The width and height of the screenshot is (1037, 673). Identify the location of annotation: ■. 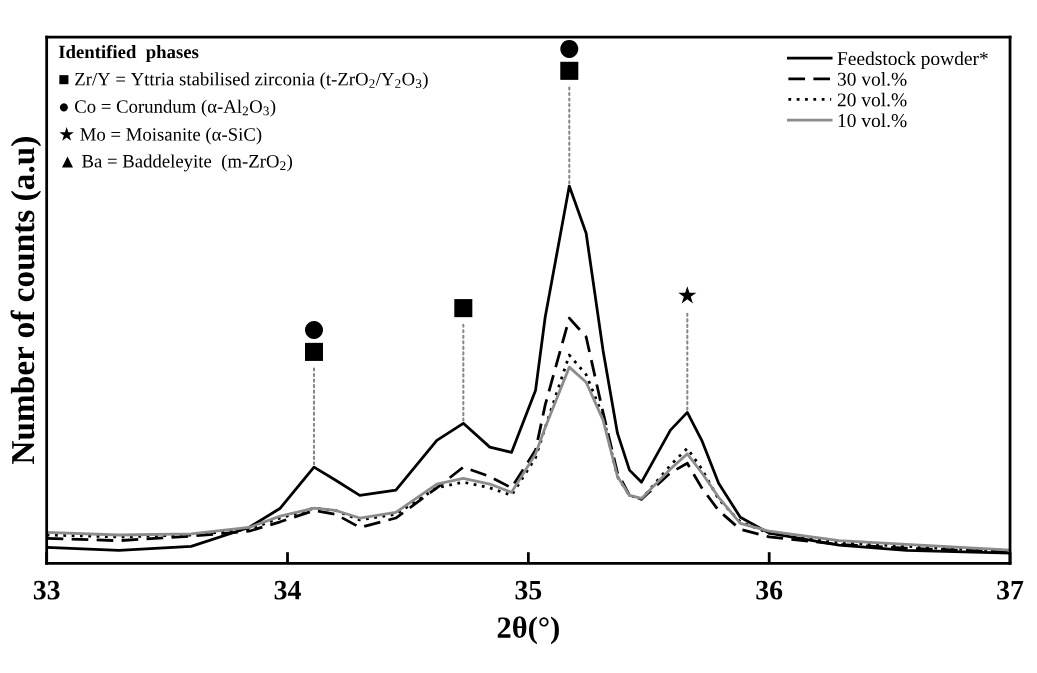
(463, 308).